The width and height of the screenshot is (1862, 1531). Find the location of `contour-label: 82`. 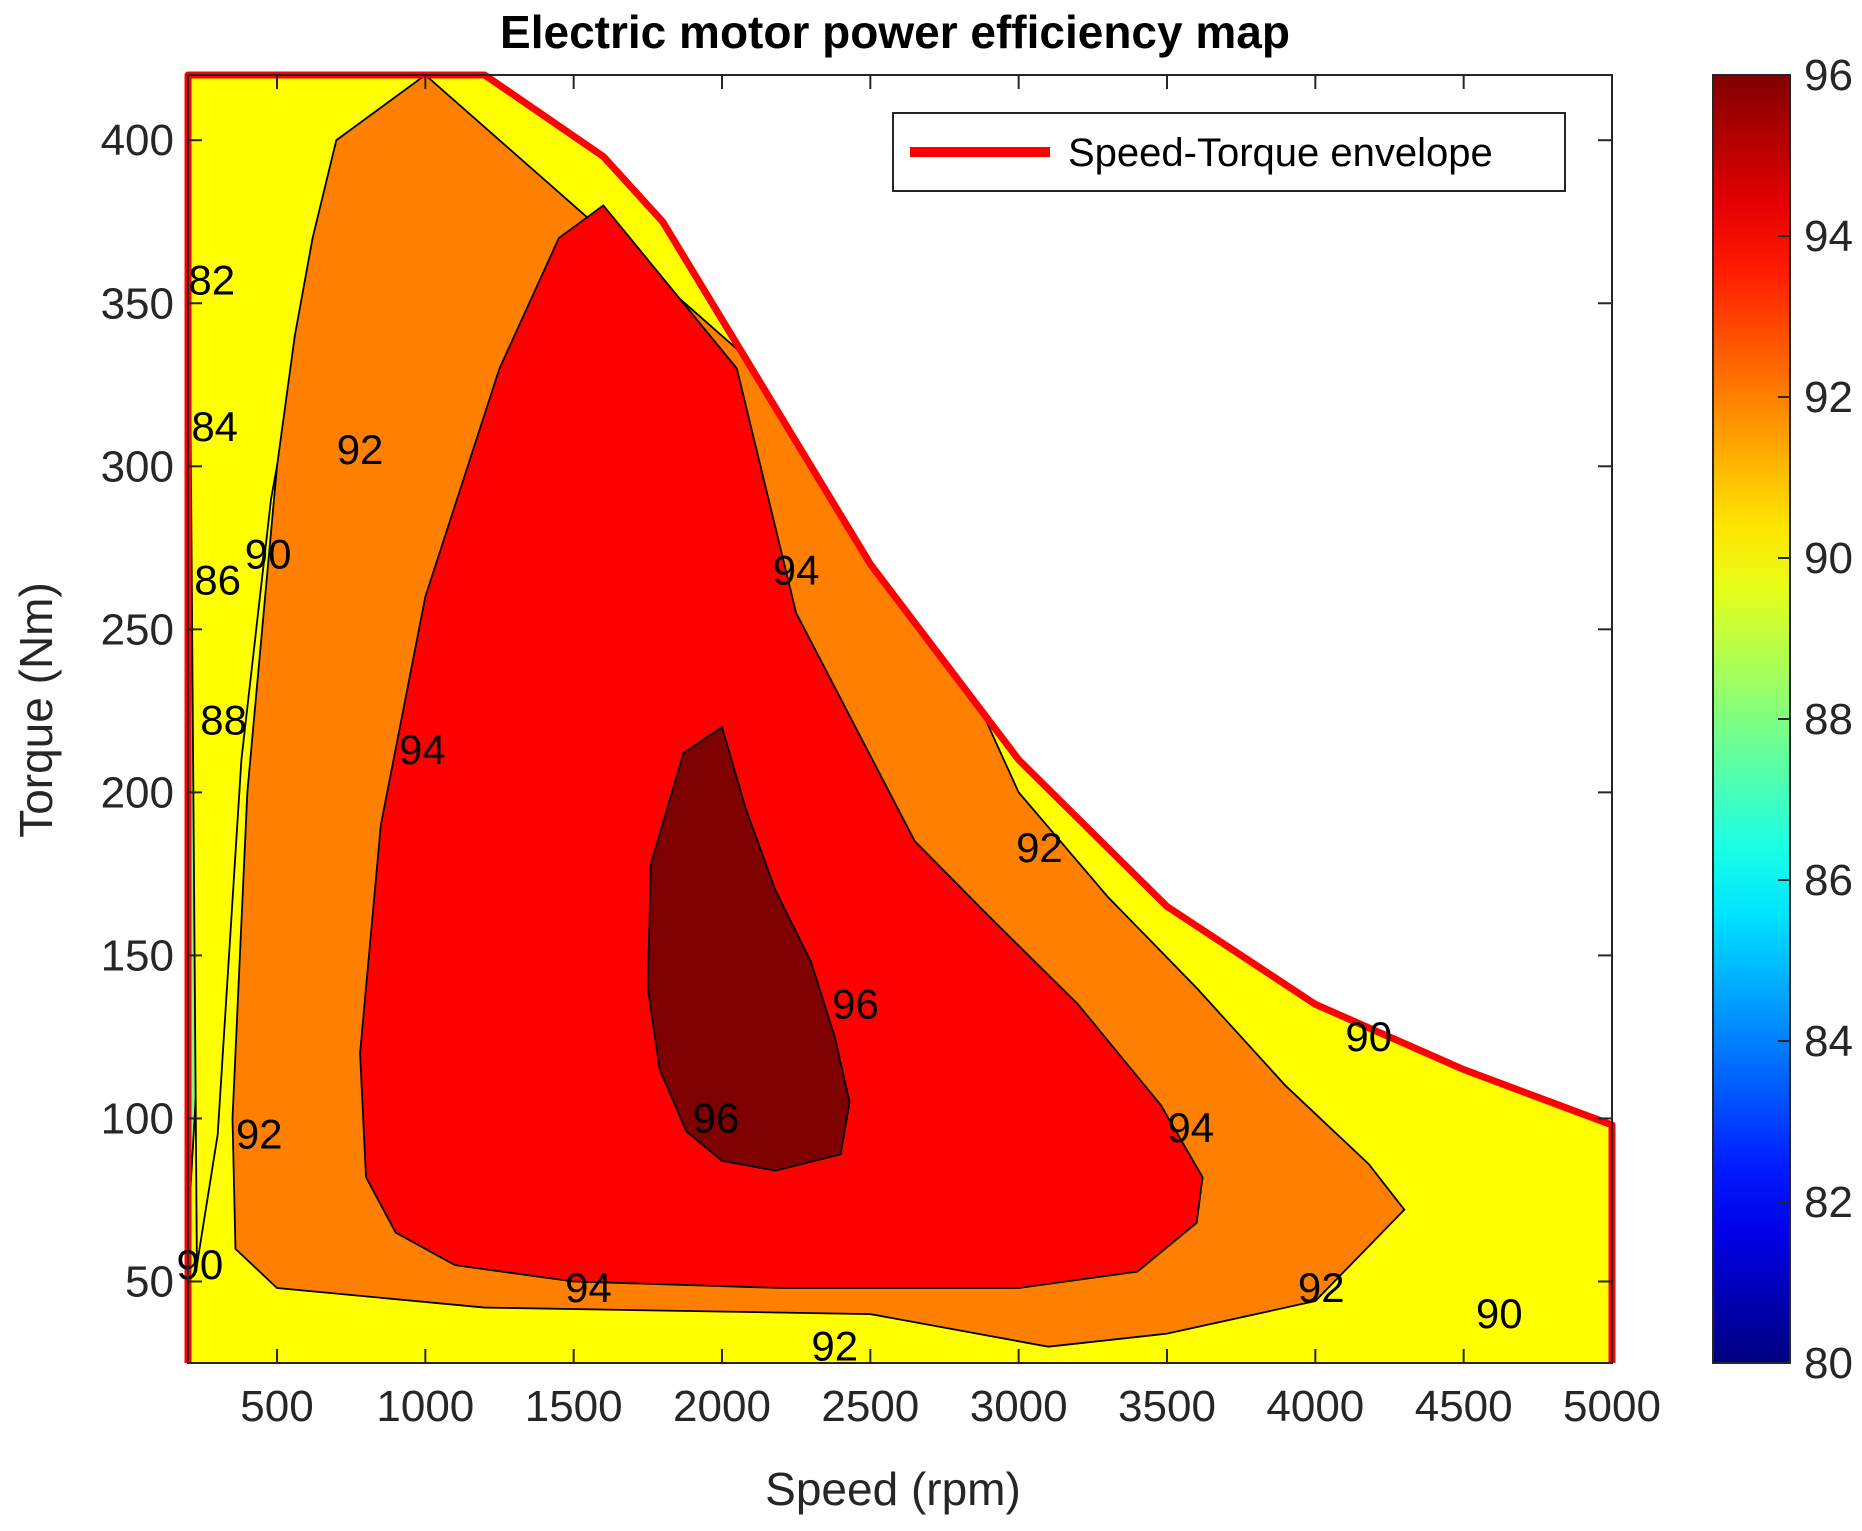

contour-label: 82 is located at coordinates (211, 279).